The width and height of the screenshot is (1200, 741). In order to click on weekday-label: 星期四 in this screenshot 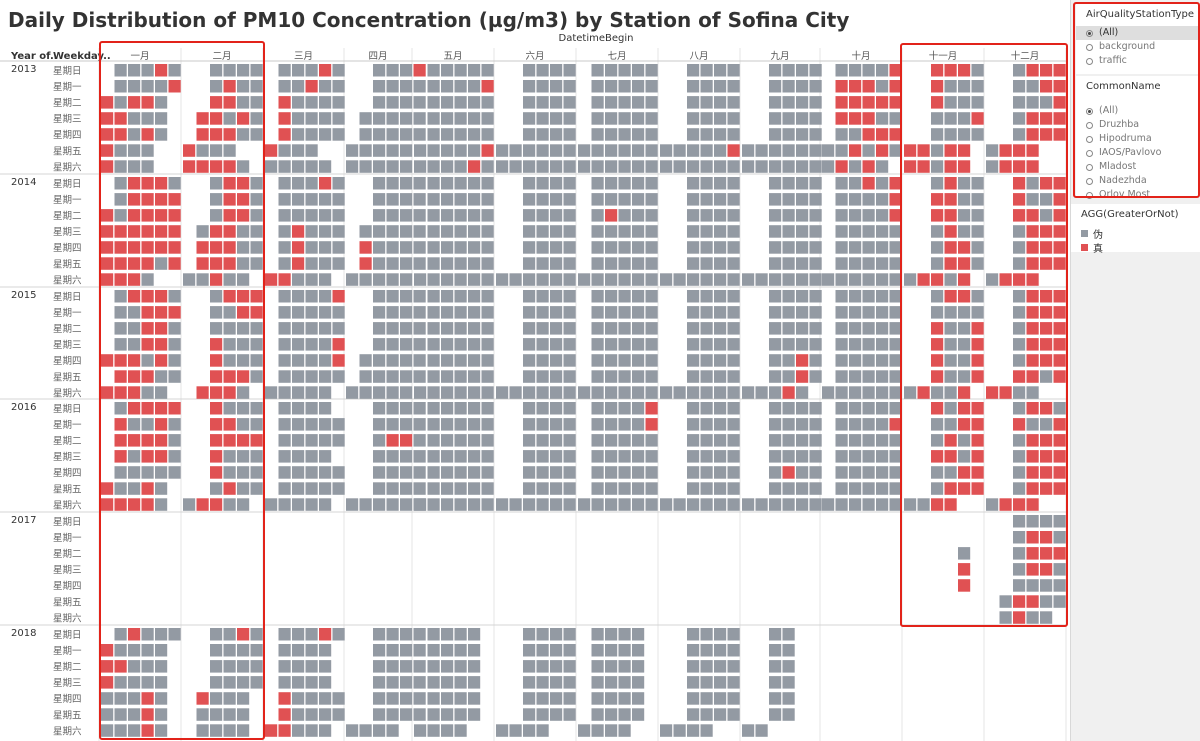, I will do `click(67, 135)`.